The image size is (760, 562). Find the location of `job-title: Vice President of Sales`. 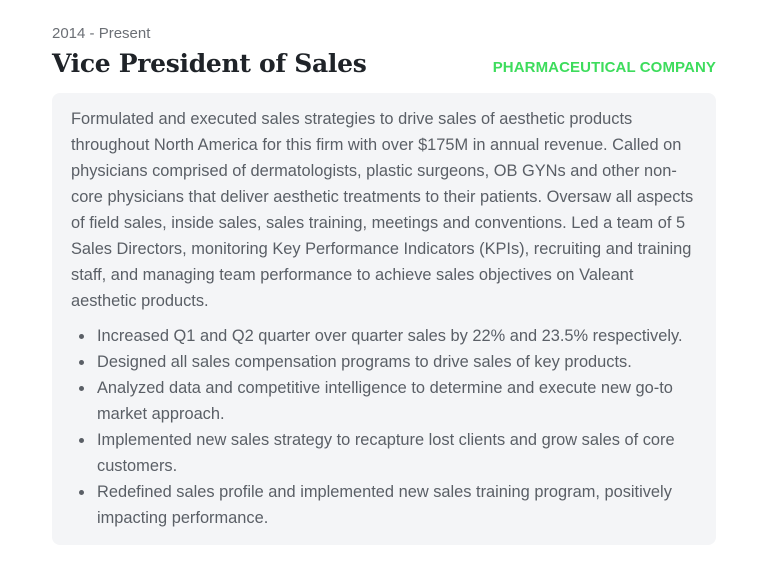

job-title: Vice President of Sales is located at coordinates (209, 63).